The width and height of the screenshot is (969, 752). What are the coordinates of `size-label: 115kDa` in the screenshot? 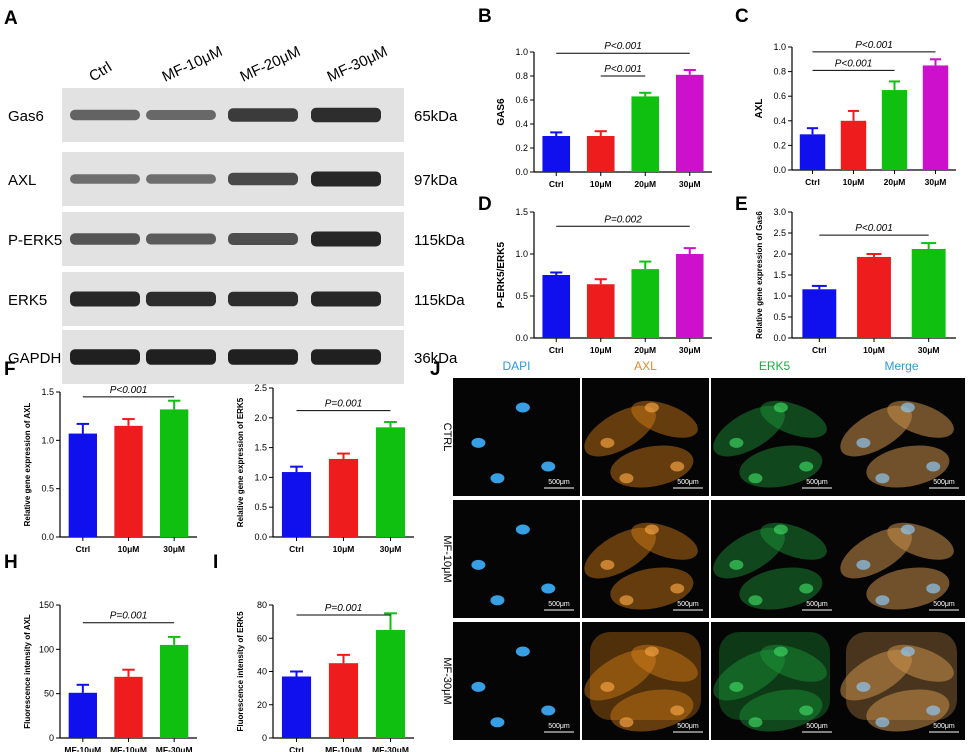 It's located at (439, 300).